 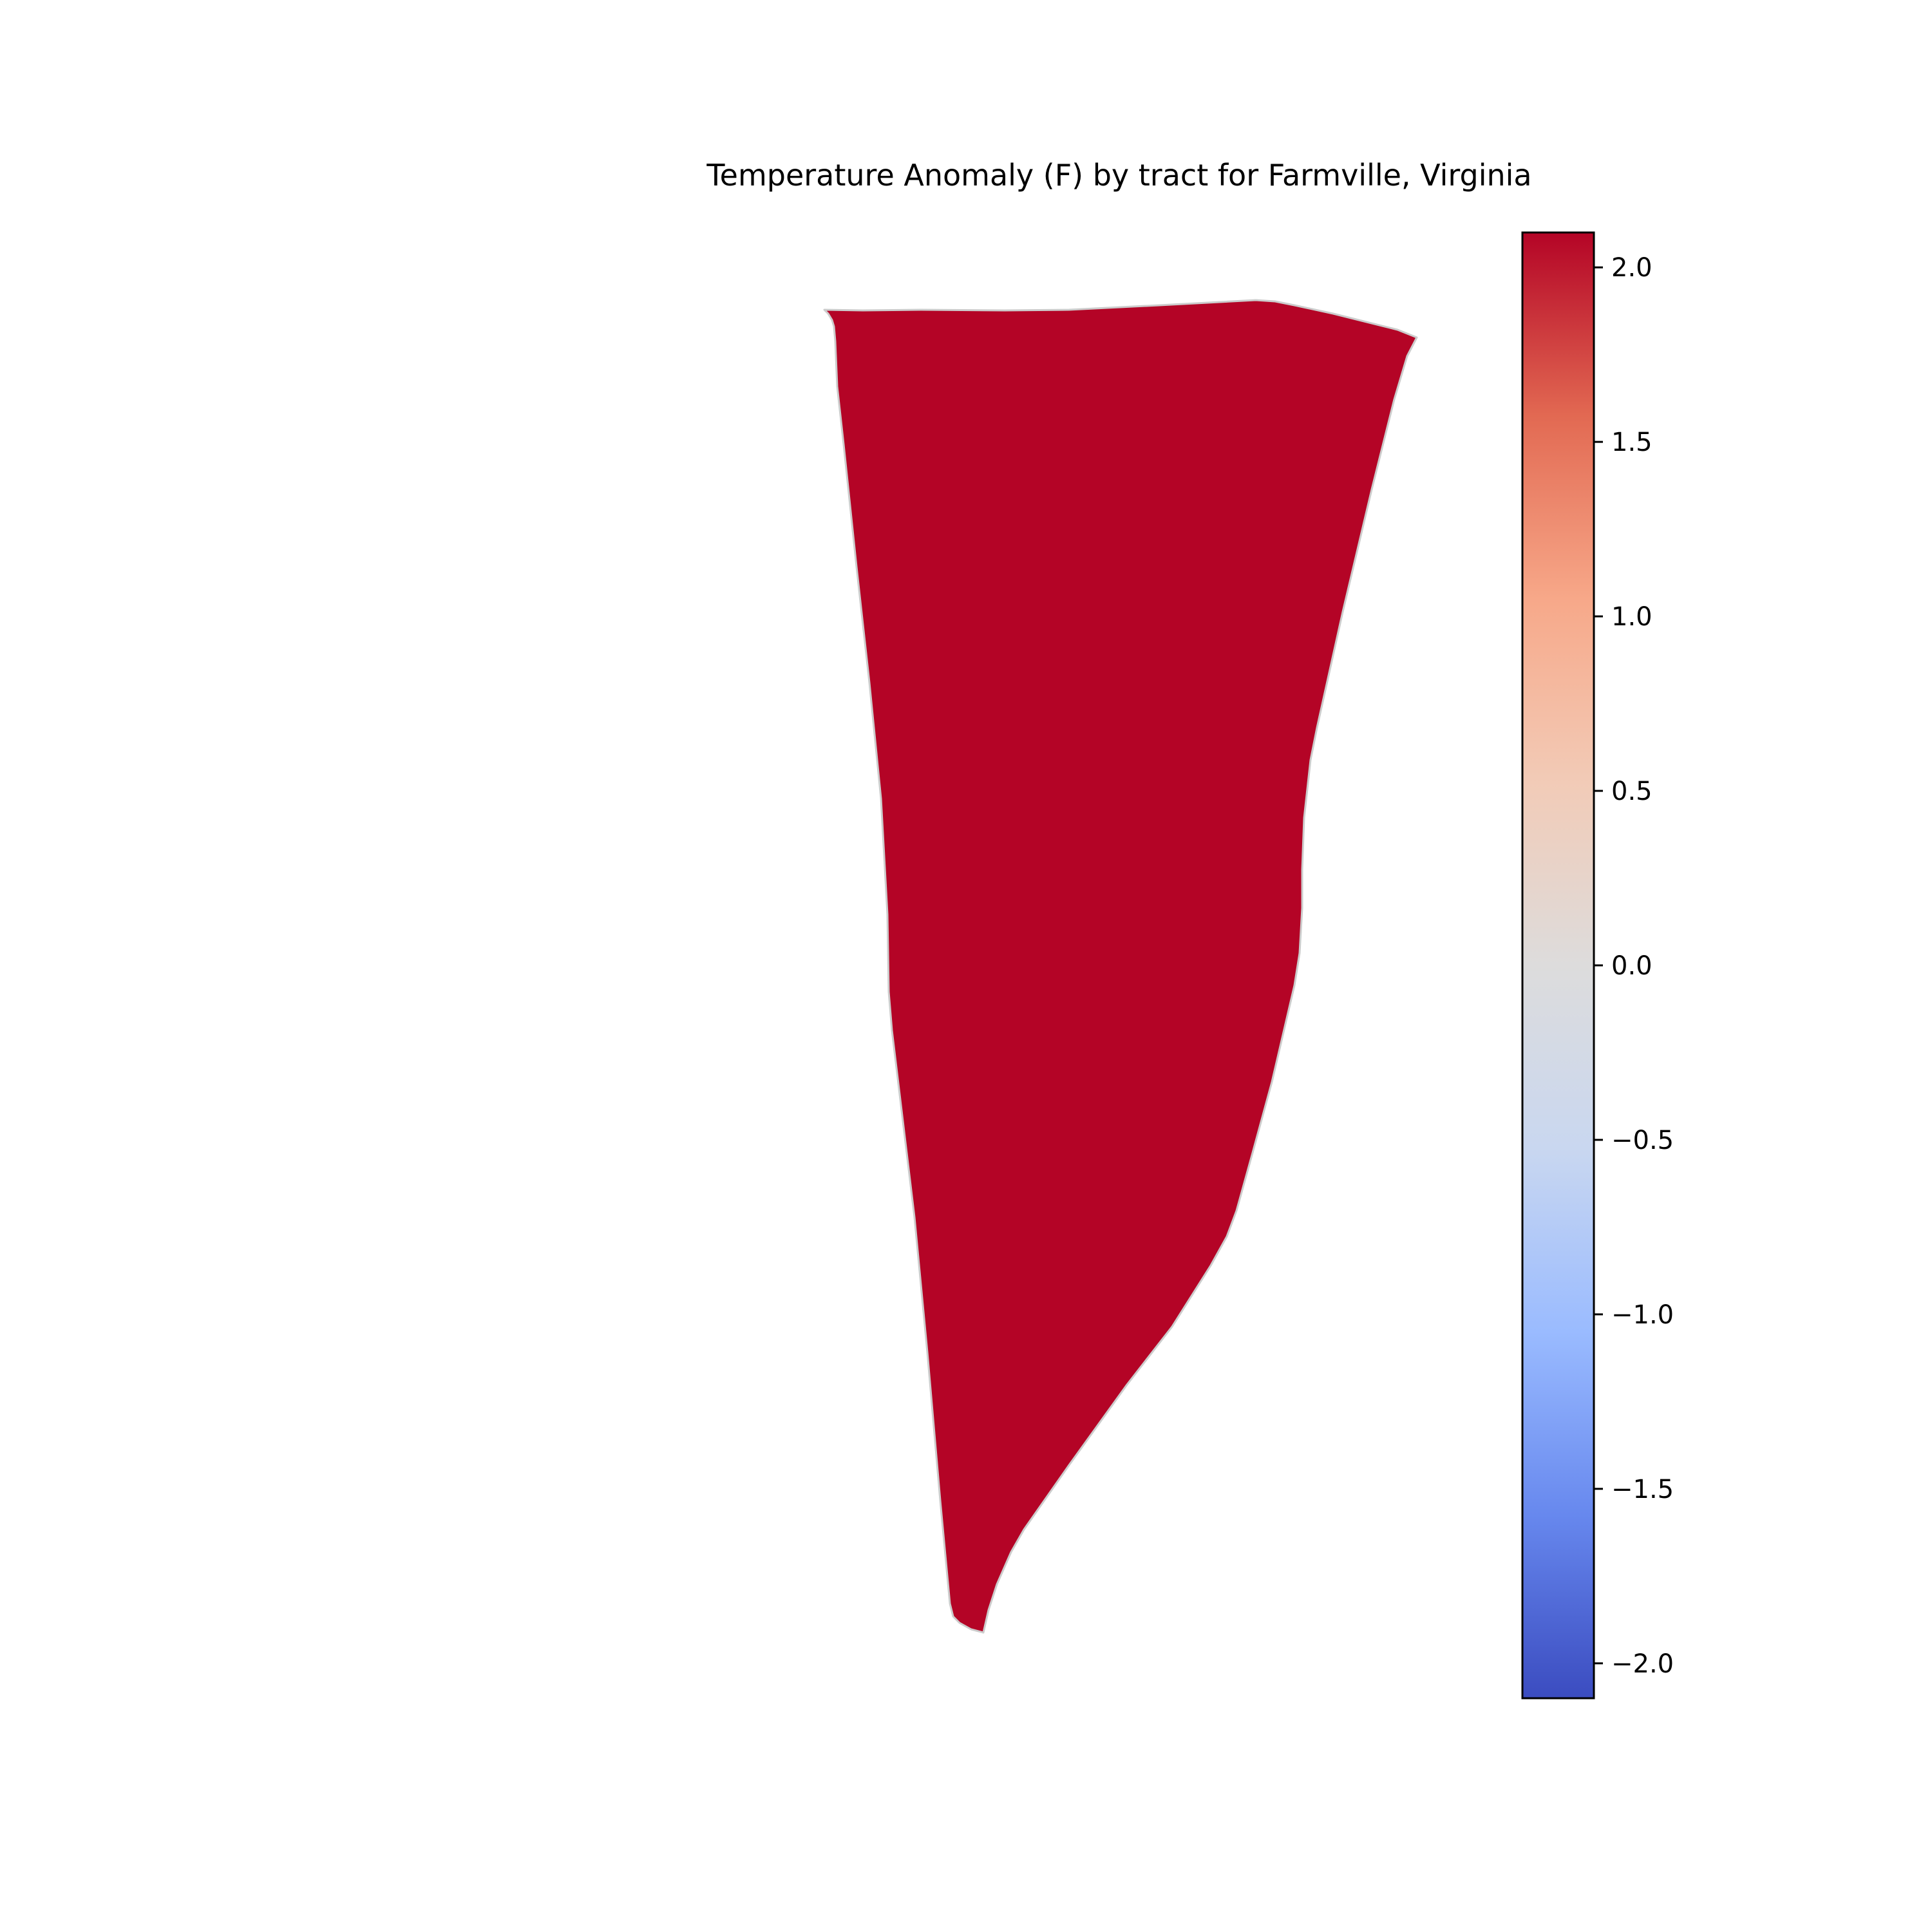 I want to click on colorbar-tick-label: −1.5, so click(x=1642, y=1490).